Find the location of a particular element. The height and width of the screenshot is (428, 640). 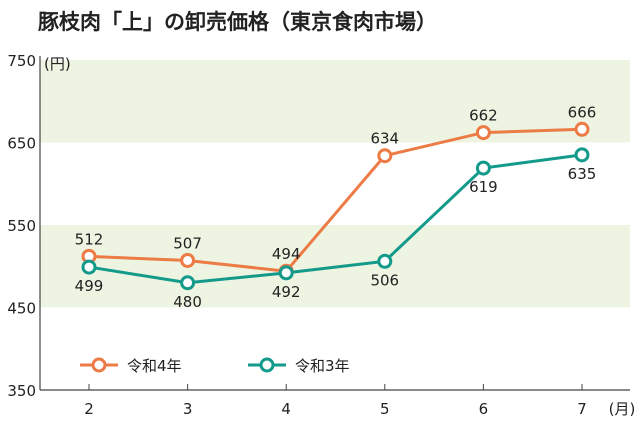

legend-label: 令和3年 is located at coordinates (322, 366).